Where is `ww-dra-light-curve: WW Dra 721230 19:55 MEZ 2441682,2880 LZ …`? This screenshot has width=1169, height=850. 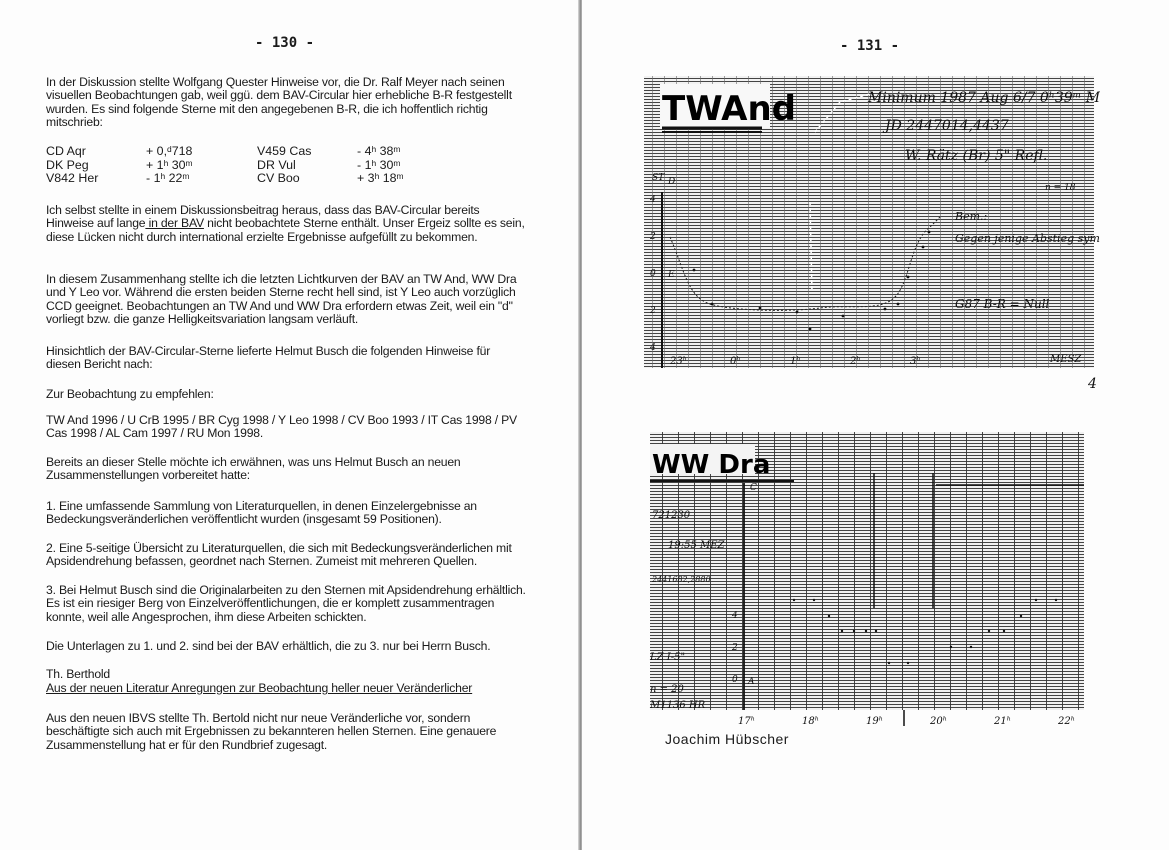
ww-dra-light-curve: WW Dra 721230 19:55 MEZ 2441682,2880 LZ … is located at coordinates (866, 579).